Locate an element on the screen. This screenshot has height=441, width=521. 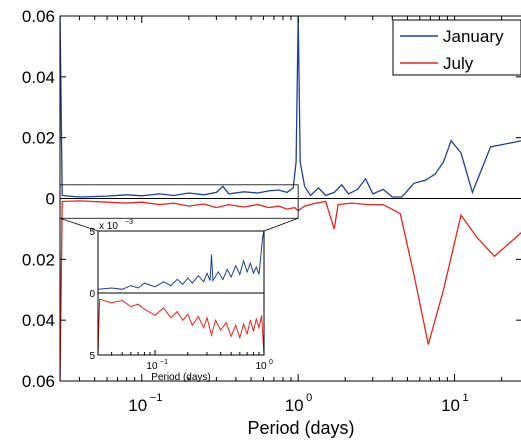
x-tick-label-exponent: 1 is located at coordinates (466, 398).